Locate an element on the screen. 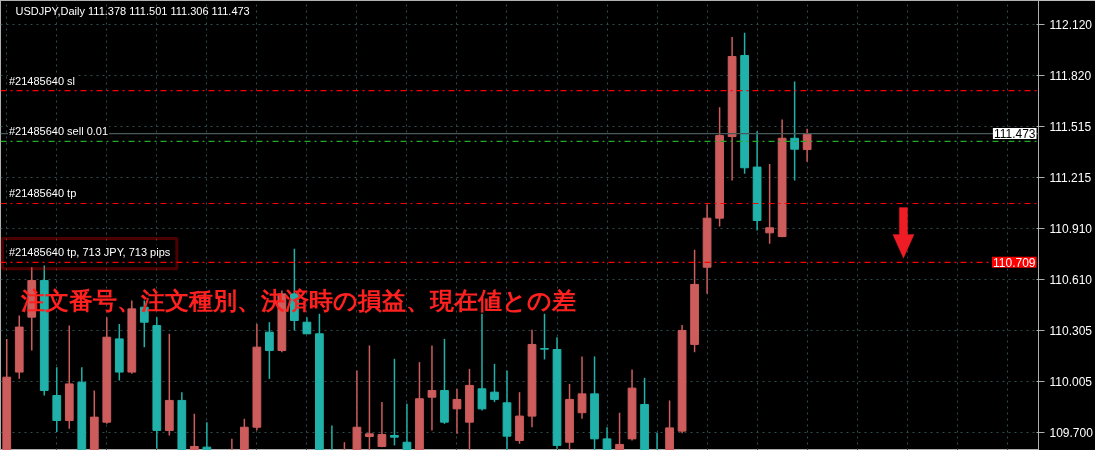  y-tick-label: 110.910 is located at coordinates (1071, 228).